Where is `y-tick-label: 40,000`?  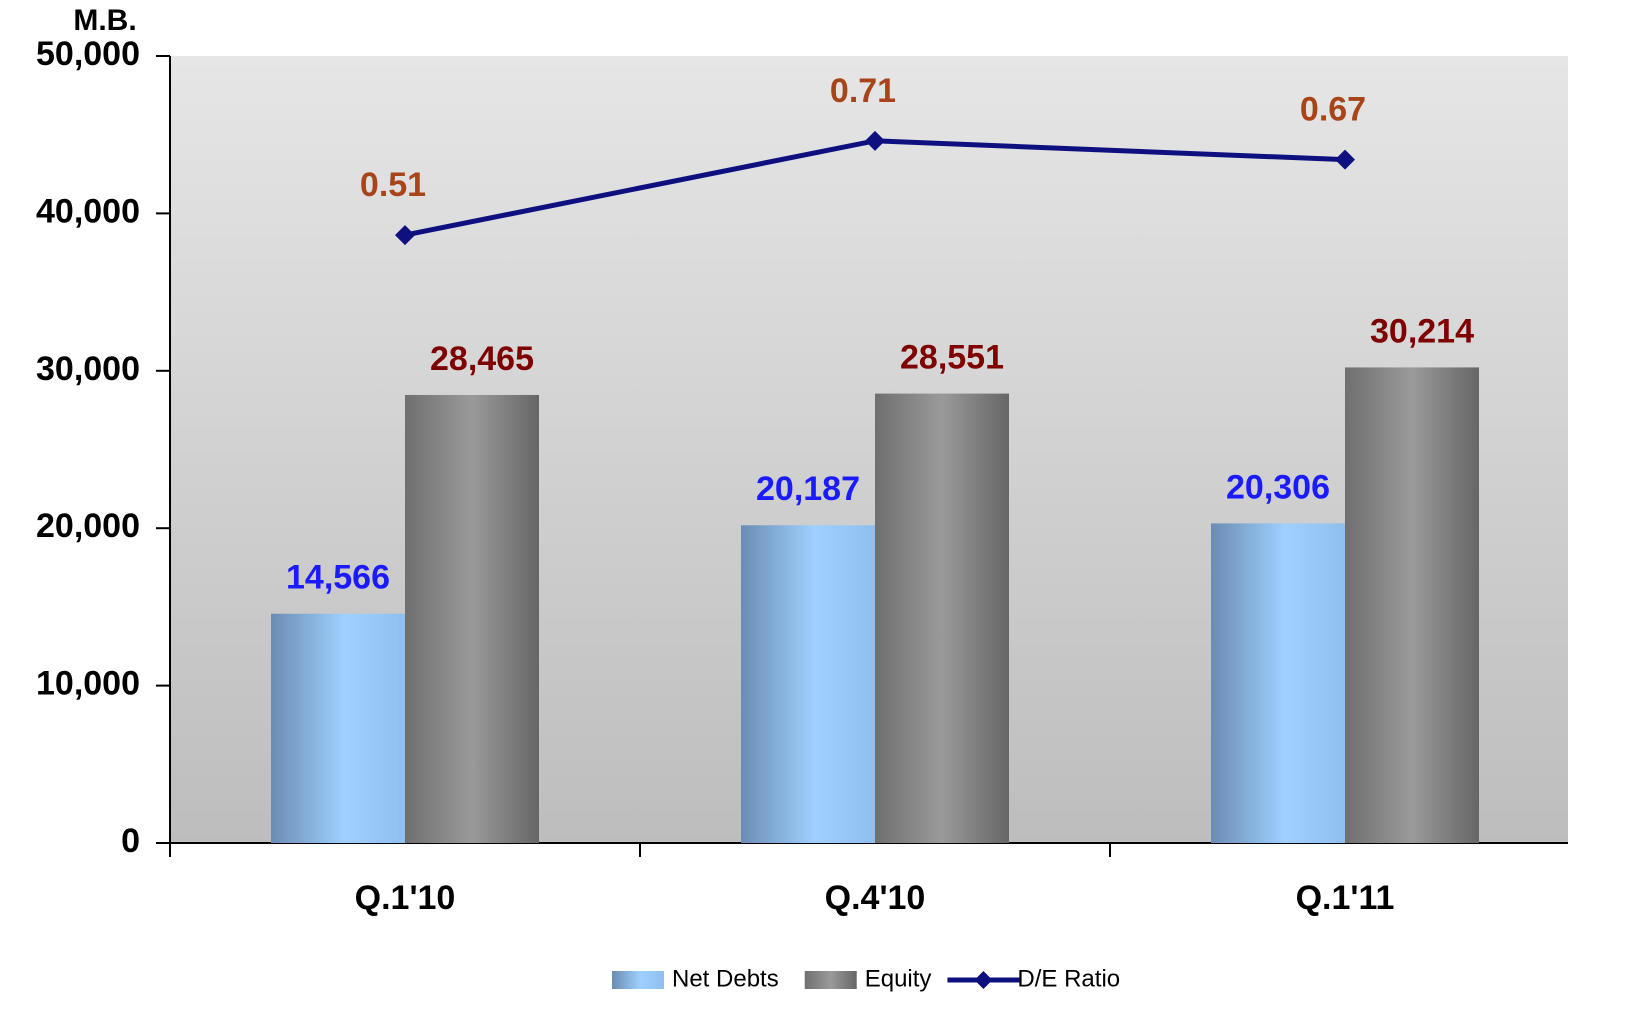 y-tick-label: 40,000 is located at coordinates (88, 211).